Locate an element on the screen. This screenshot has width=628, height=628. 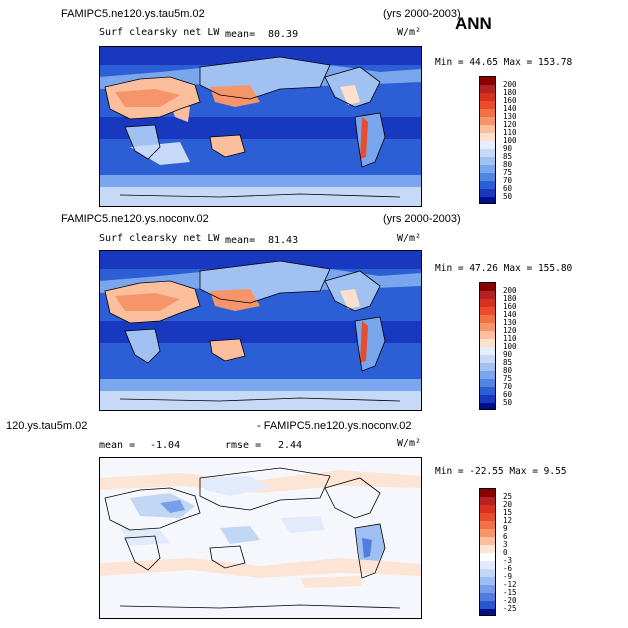
panel1-colorbar is located at coordinates (487, 140).